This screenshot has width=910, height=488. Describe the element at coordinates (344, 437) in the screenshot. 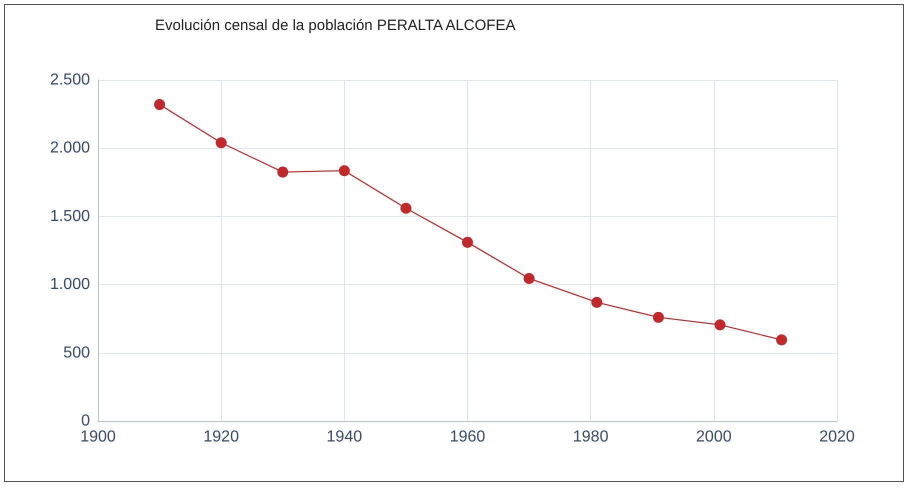

I see `x-tick-label: 1940` at that location.